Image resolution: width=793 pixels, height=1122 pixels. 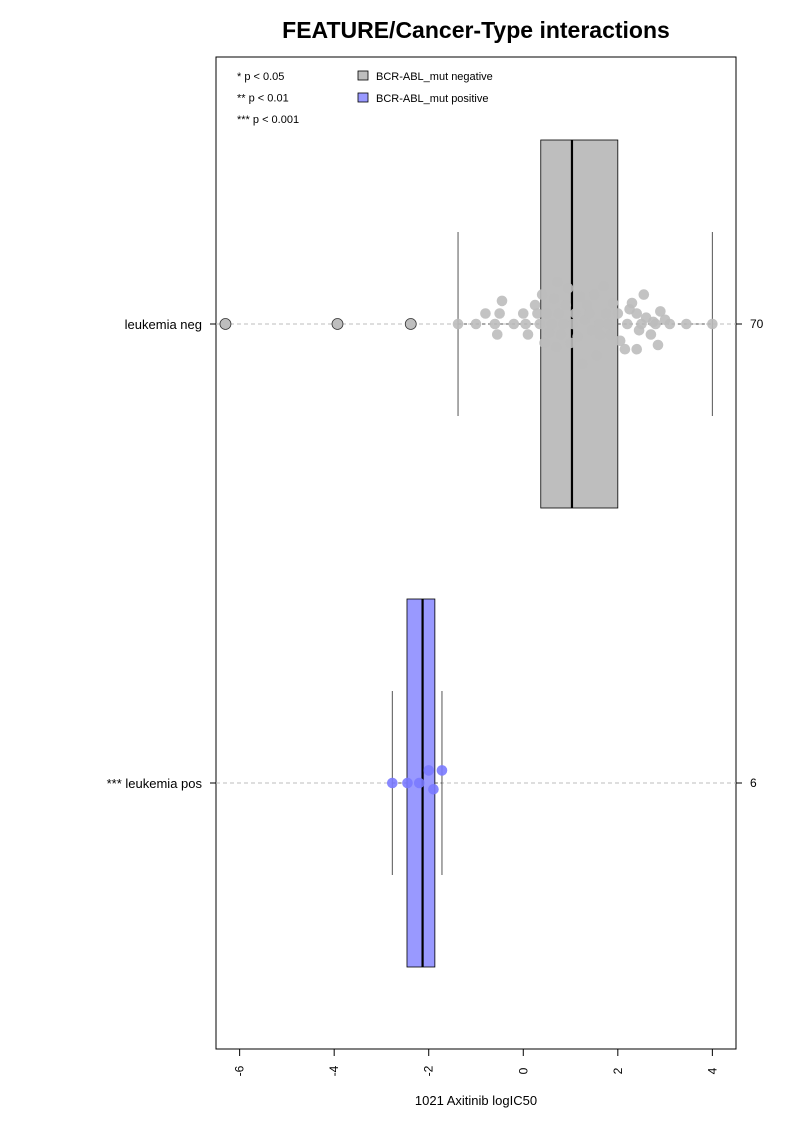 I want to click on x-axis-title: 1021 Axitinib logIC50, so click(x=476, y=1100).